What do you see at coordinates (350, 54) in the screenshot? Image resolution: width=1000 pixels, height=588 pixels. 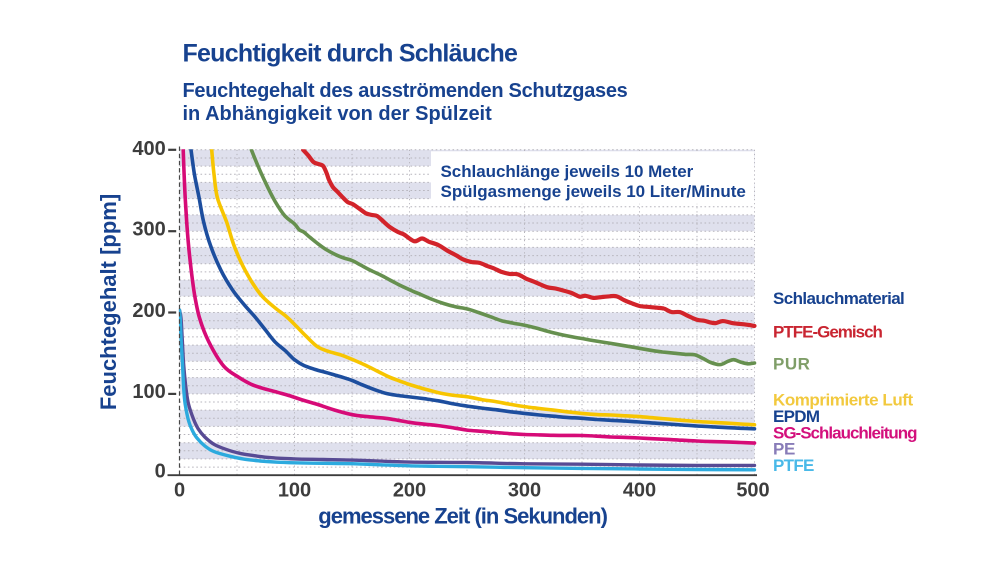 I see `svg-text: Feuchtigkeit durch Schläuche` at bounding box center [350, 54].